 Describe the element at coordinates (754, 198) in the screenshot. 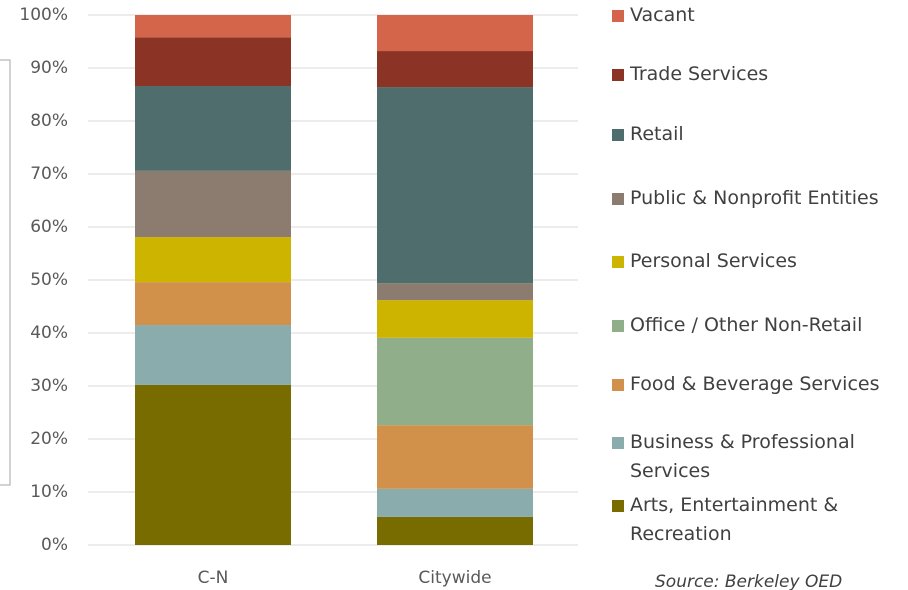

I see `legend-label: Public & Nonprofit Entities` at that location.